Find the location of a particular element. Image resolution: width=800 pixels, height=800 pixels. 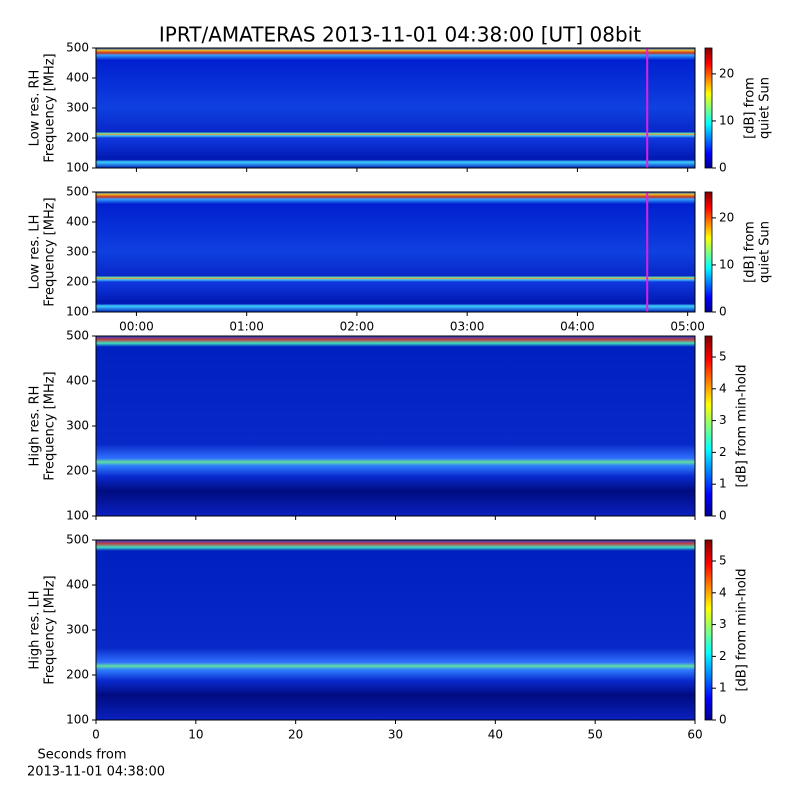

x-tick-label: 01:00 is located at coordinates (246, 327).